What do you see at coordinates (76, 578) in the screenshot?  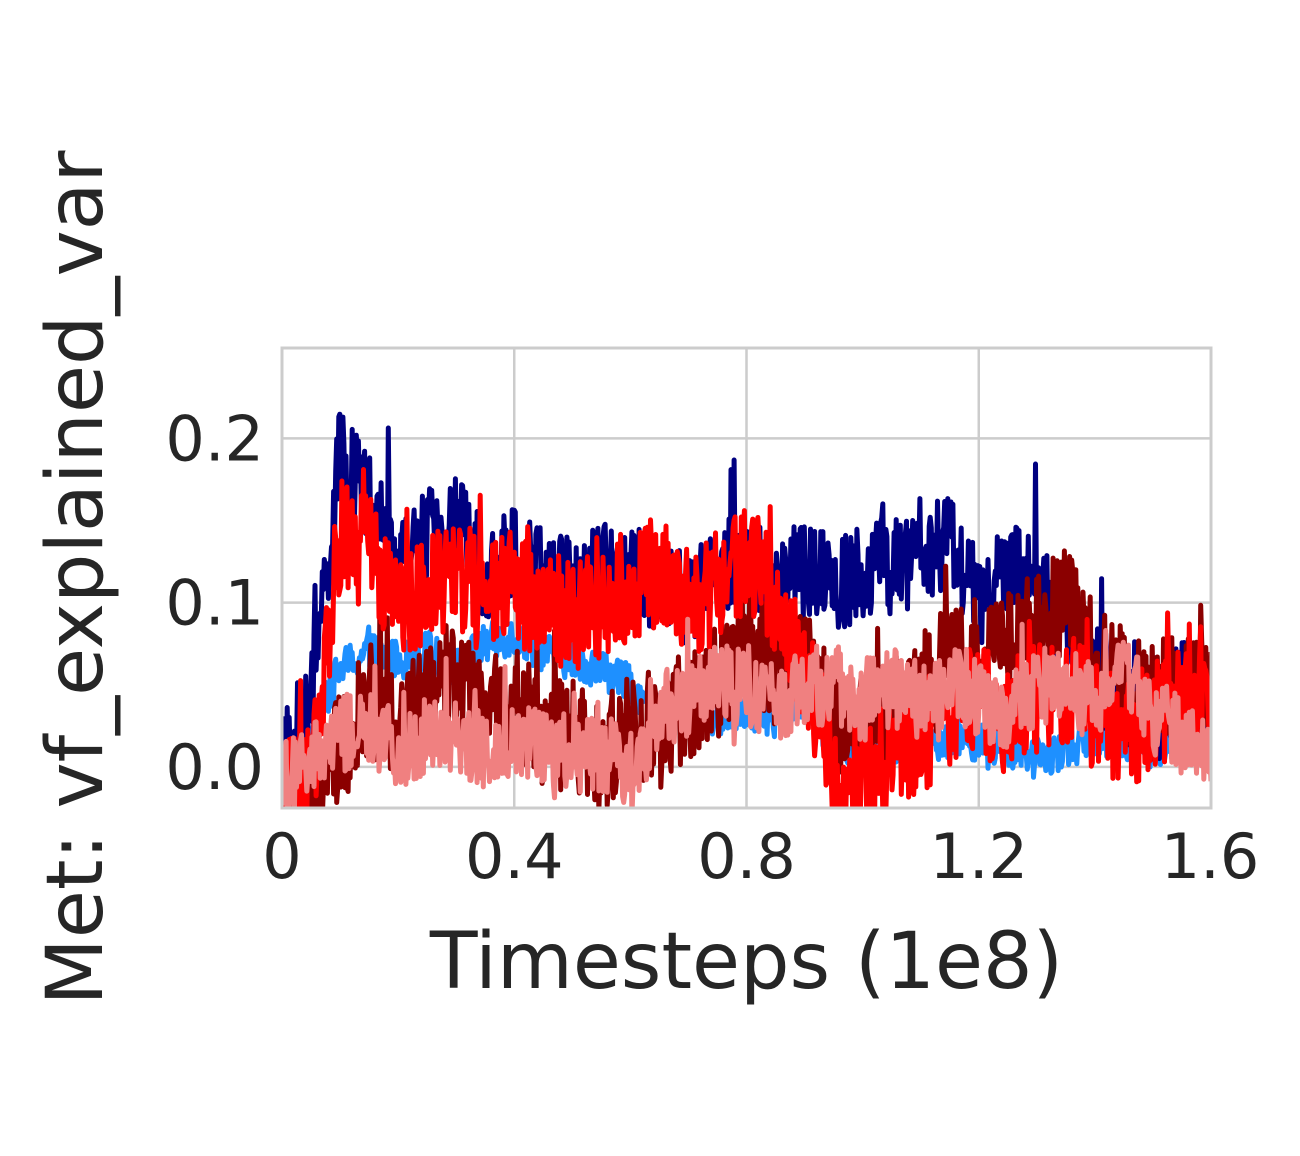 I see `y-axis-label: Met: vf_explained_var` at bounding box center [76, 578].